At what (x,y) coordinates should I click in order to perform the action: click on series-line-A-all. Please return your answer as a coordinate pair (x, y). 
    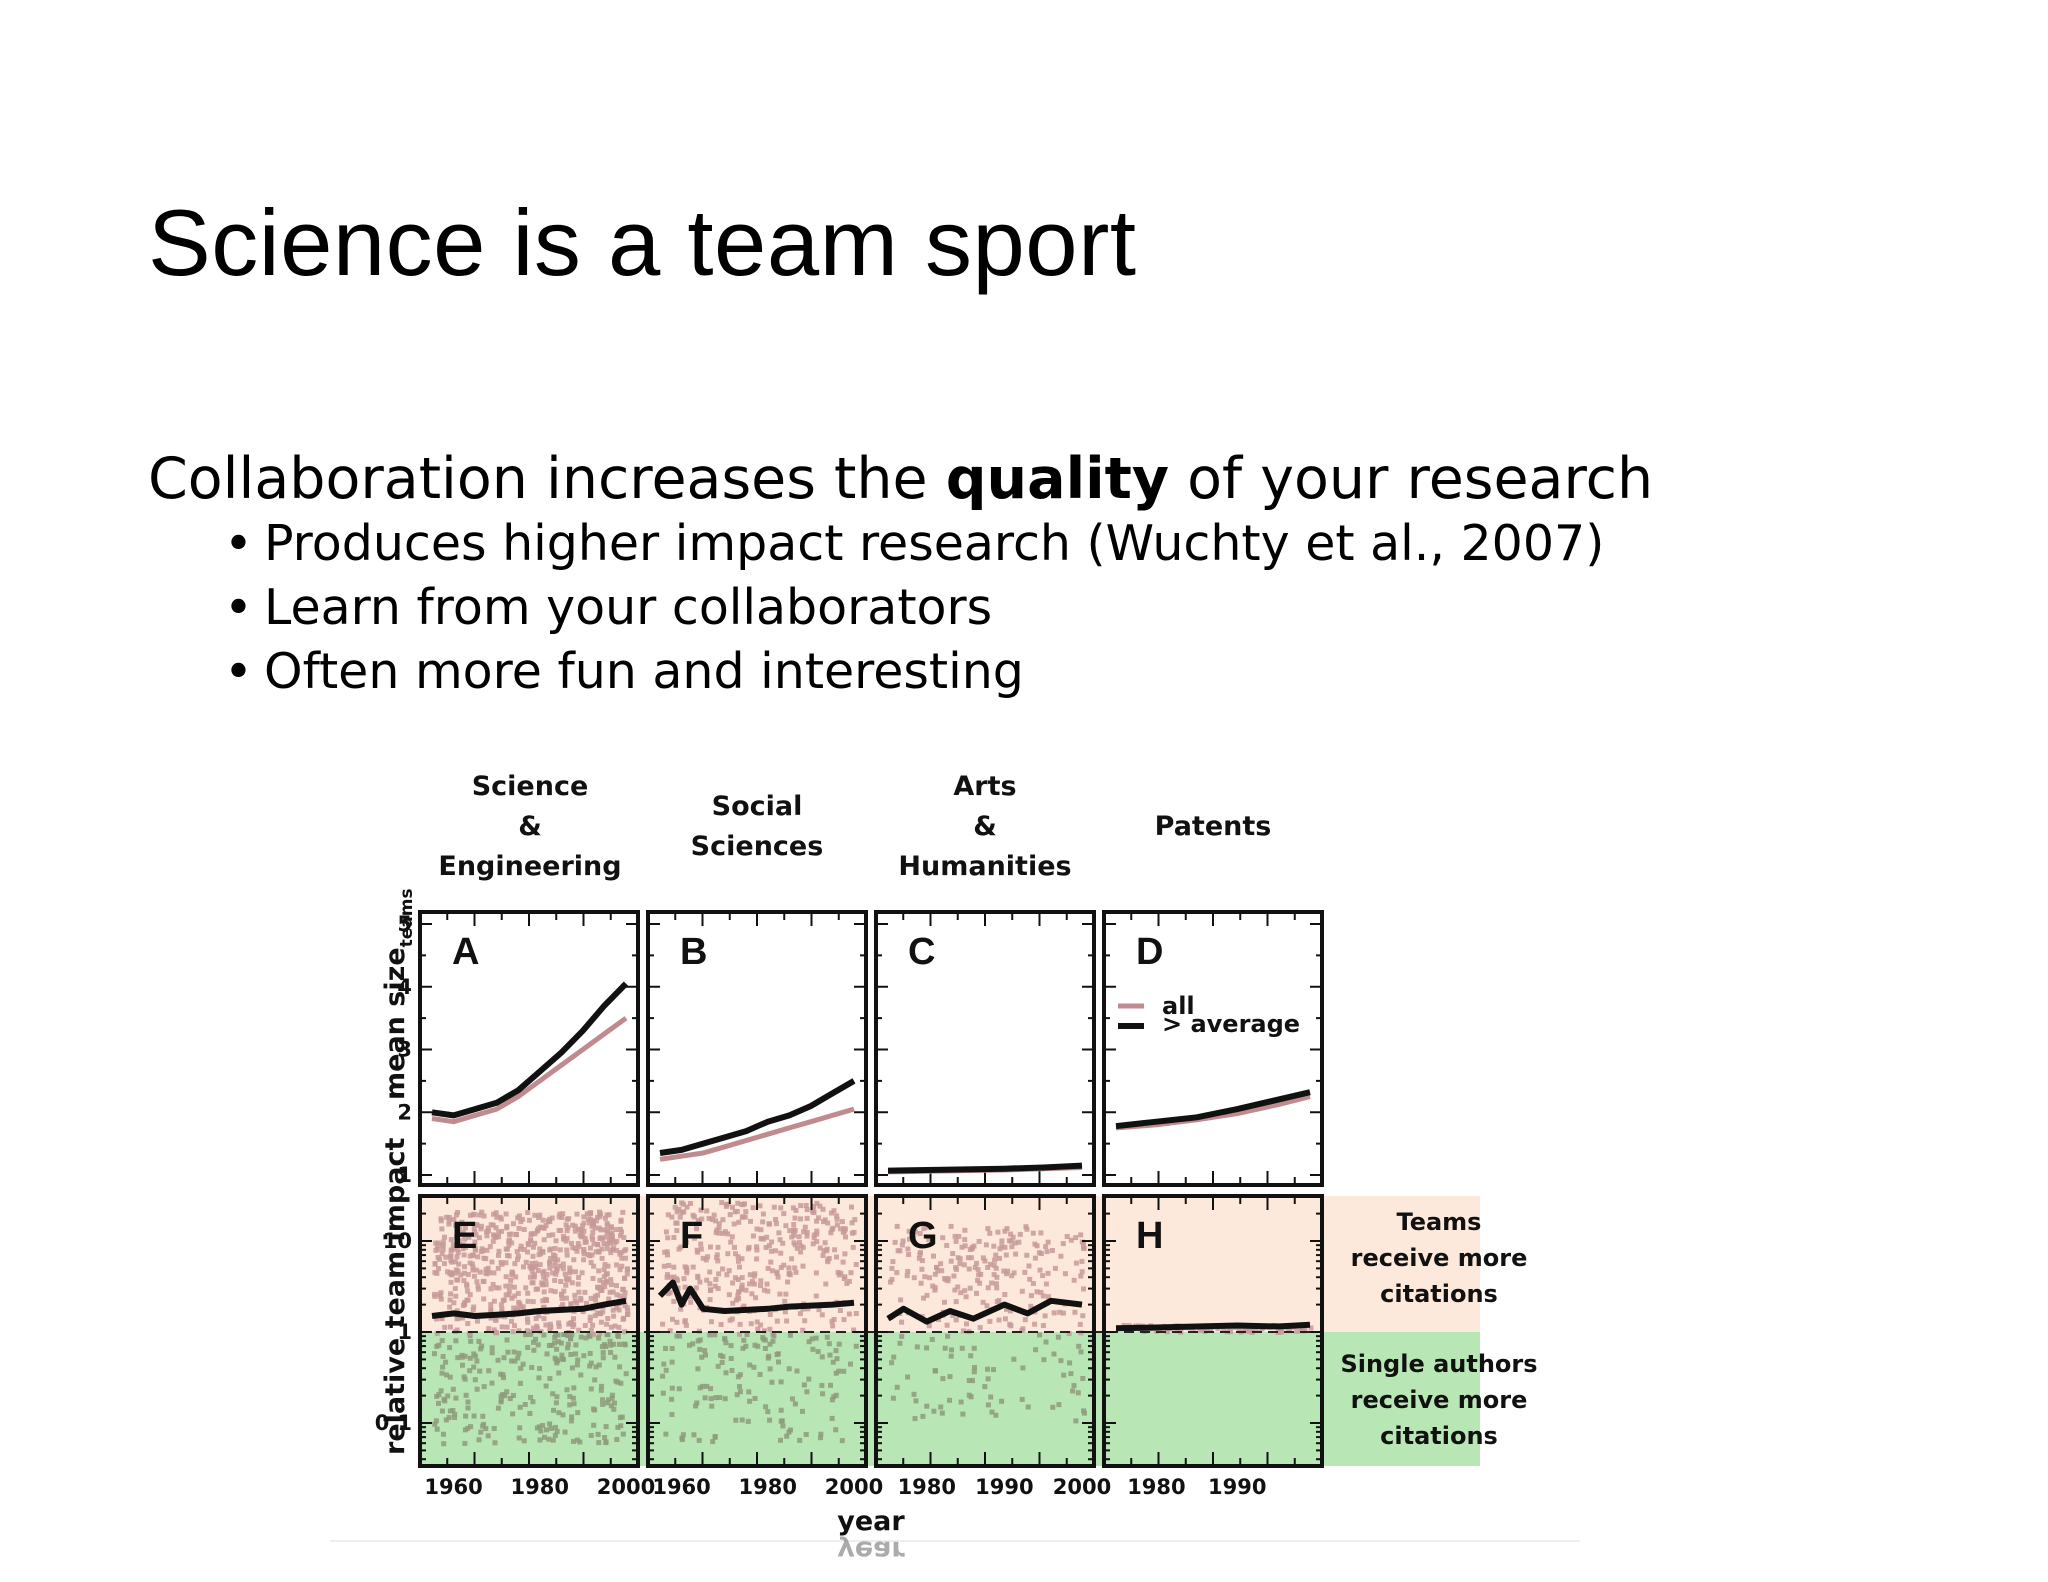
    Looking at the image, I should click on (529, 1070).